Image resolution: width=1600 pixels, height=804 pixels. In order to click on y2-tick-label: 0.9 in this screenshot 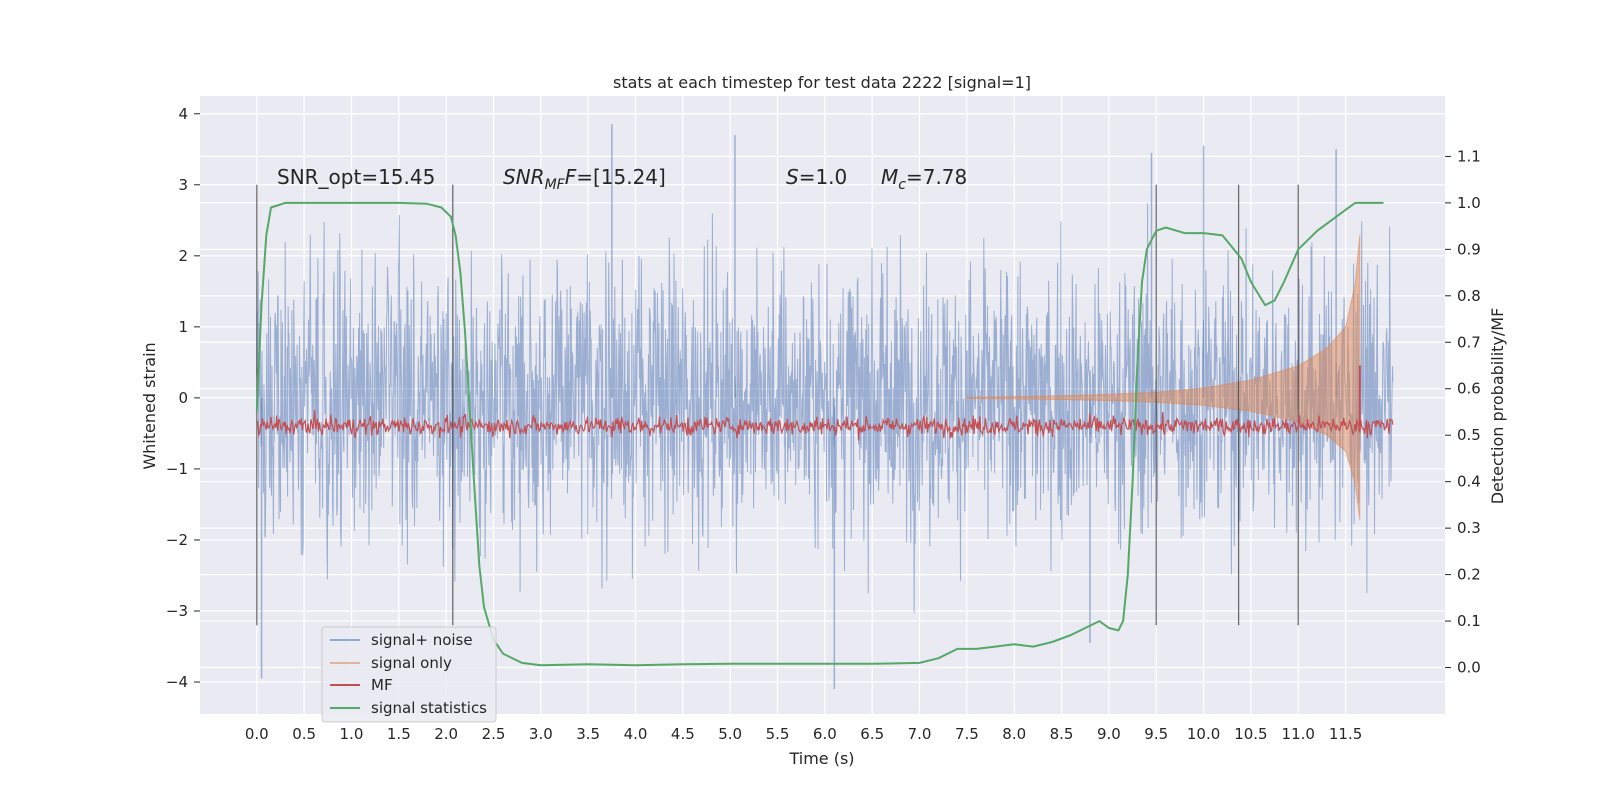, I will do `click(1469, 249)`.